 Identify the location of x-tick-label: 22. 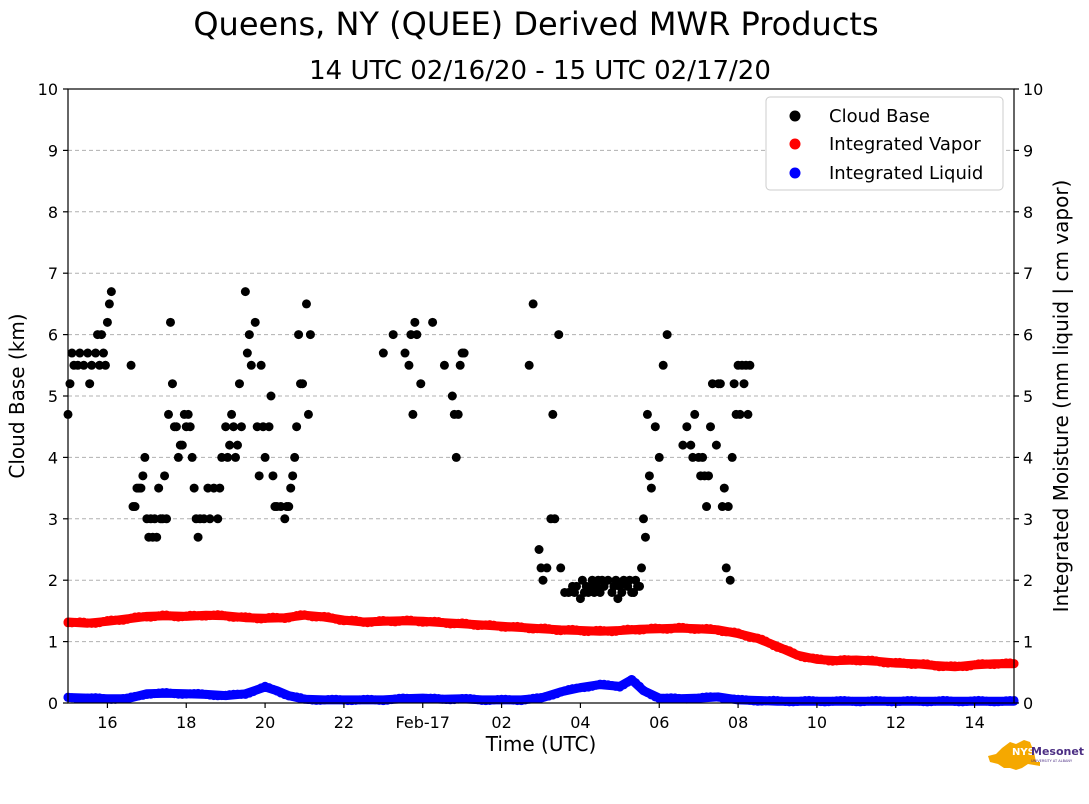
(344, 722).